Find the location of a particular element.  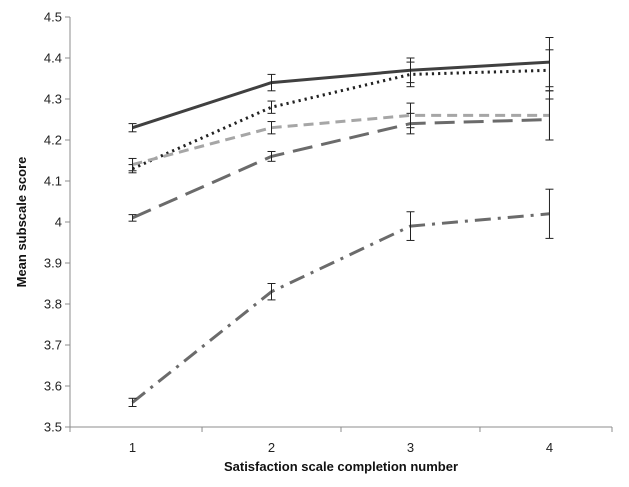

x-tick-label: 2 is located at coordinates (271, 447).